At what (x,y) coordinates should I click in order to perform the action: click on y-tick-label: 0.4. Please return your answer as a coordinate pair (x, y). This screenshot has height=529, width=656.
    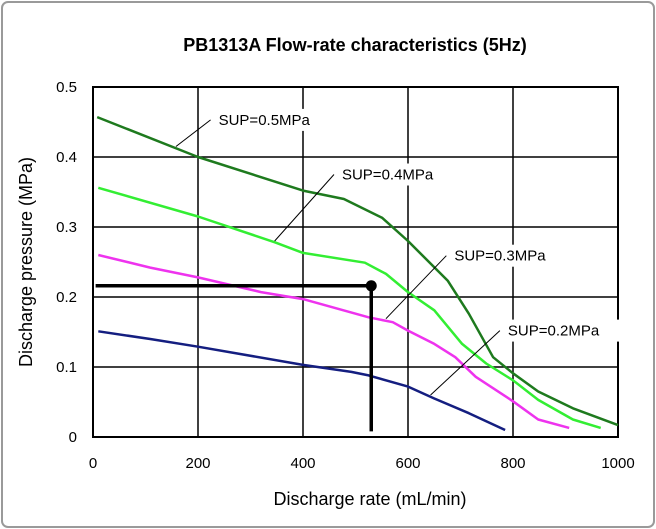
    Looking at the image, I should click on (66, 157).